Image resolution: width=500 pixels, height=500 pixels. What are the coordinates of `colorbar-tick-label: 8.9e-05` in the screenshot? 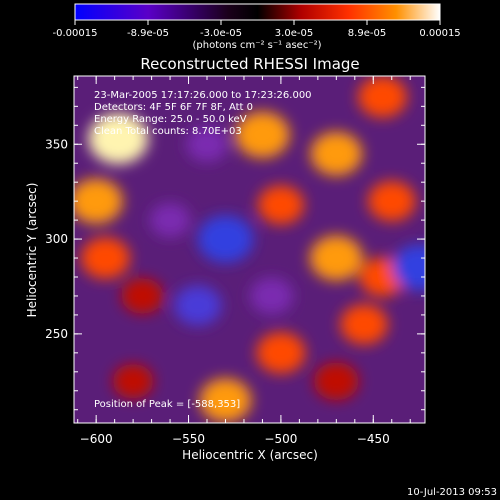 It's located at (367, 33).